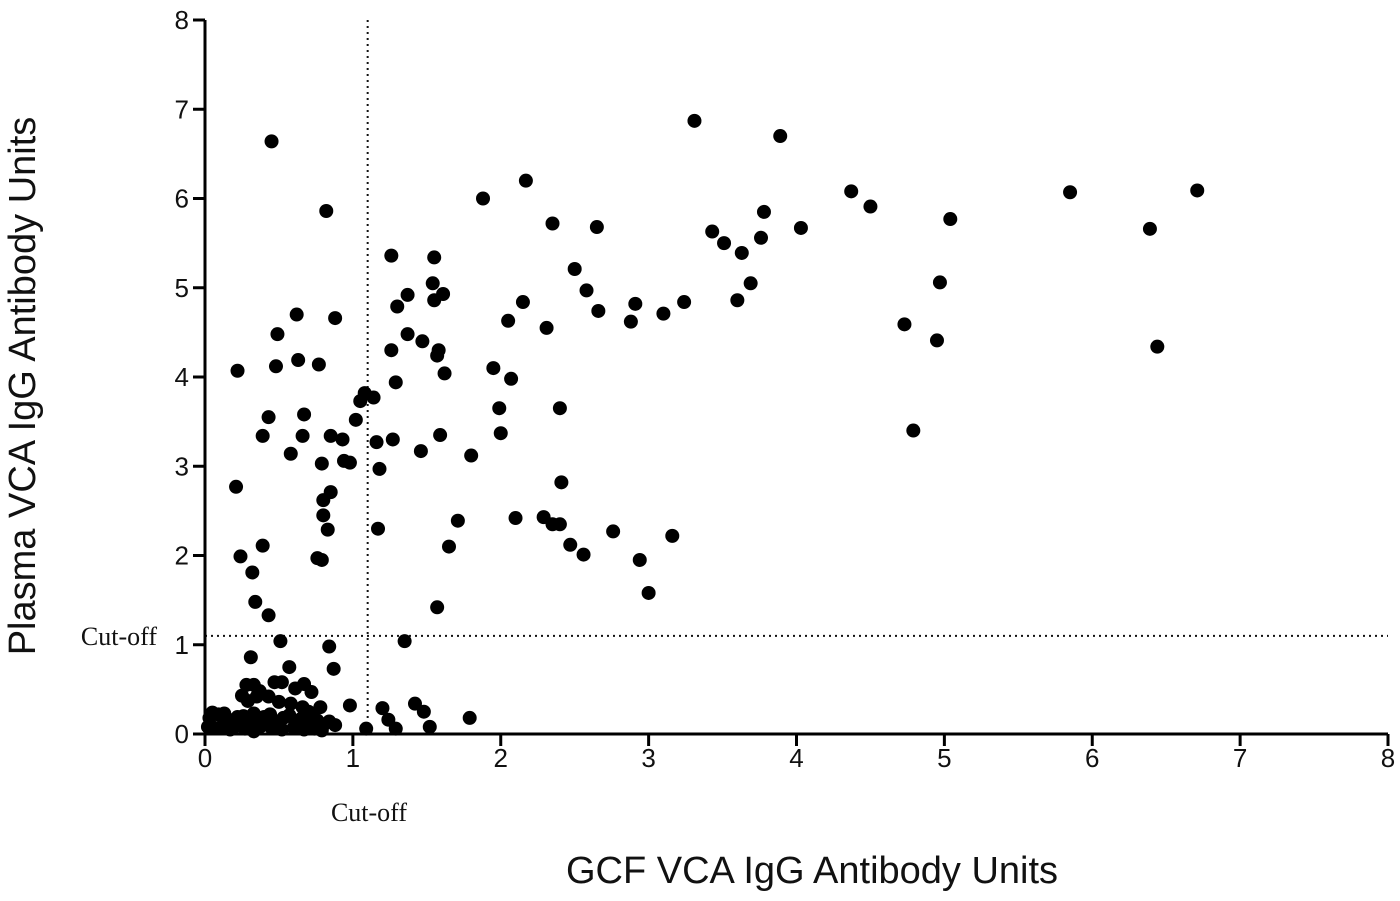  I want to click on x-tick-label: 5, so click(944, 758).